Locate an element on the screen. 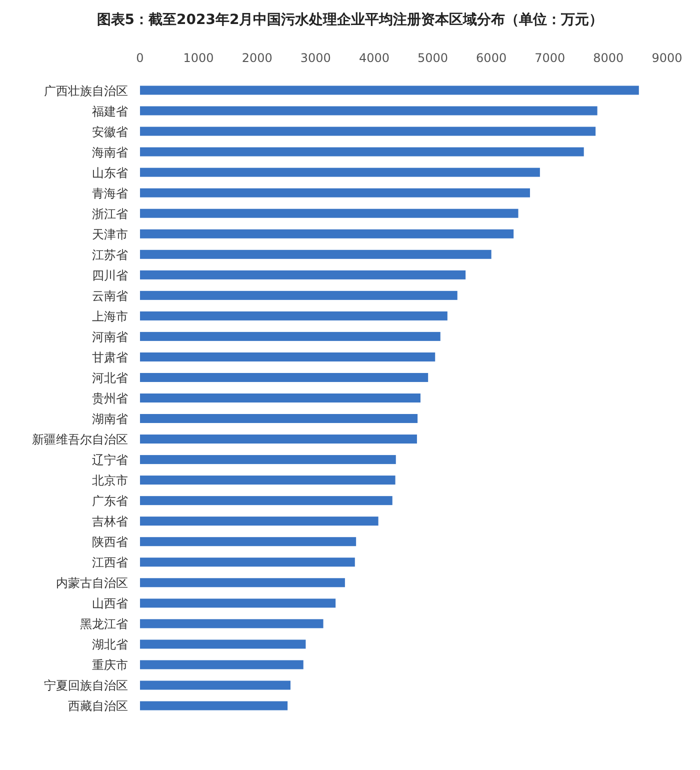 This screenshot has height=770, width=700. y-tick-label: 四川省 is located at coordinates (110, 275).